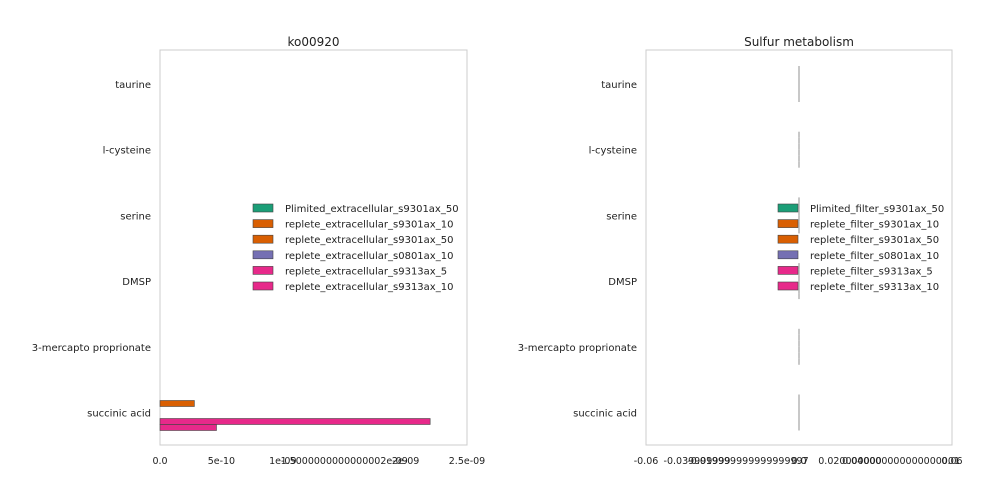  I want to click on legend-label: replete_extracellular_s9301ax_50, so click(369, 240).